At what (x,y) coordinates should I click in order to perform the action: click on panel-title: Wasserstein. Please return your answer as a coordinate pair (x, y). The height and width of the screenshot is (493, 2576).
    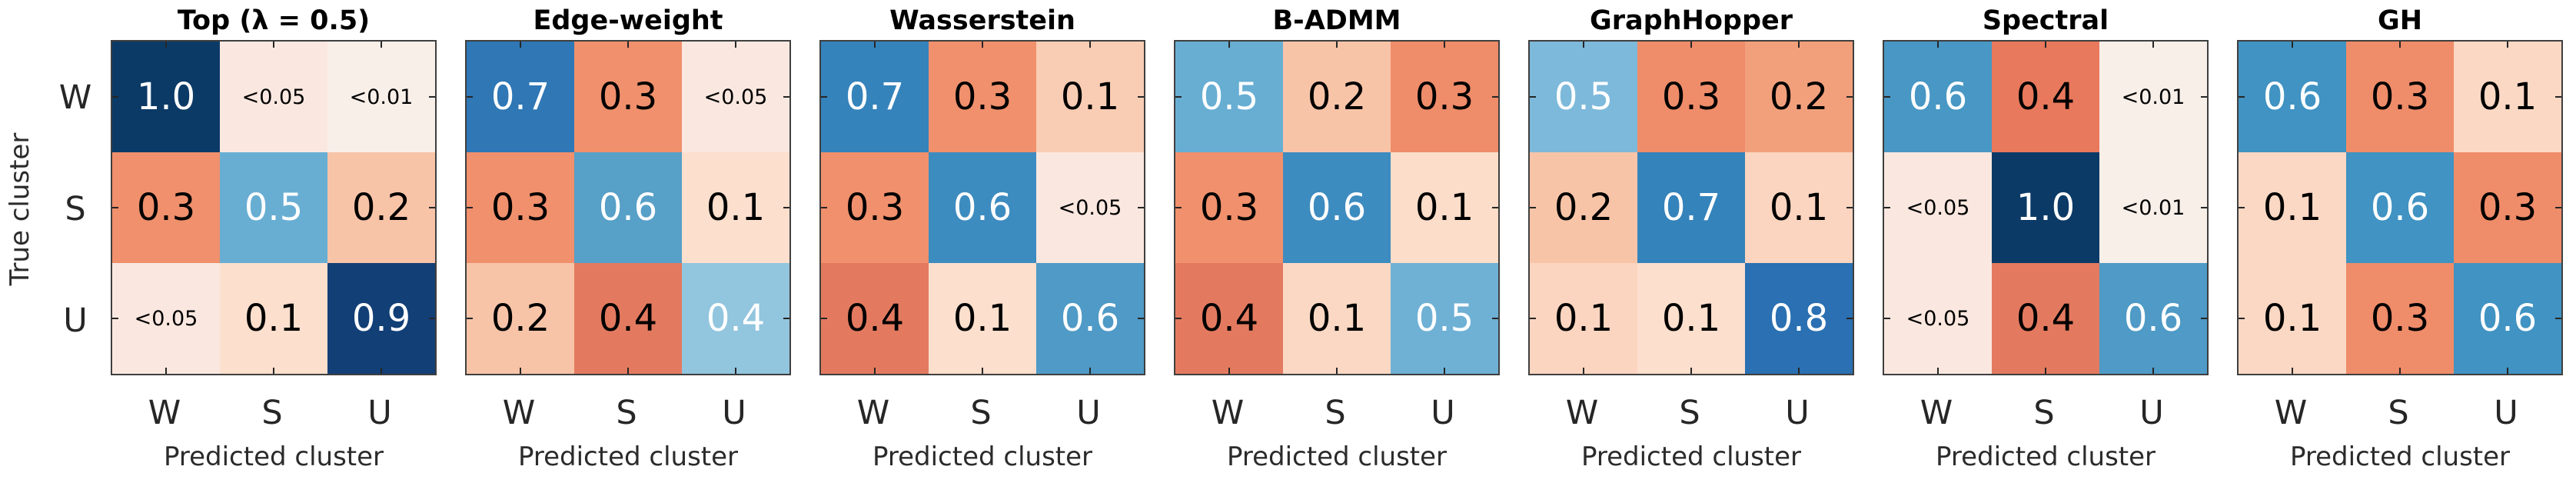
    Looking at the image, I should click on (982, 20).